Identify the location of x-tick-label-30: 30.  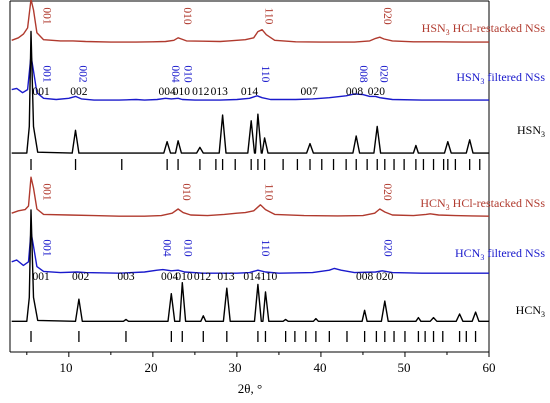
(235, 367).